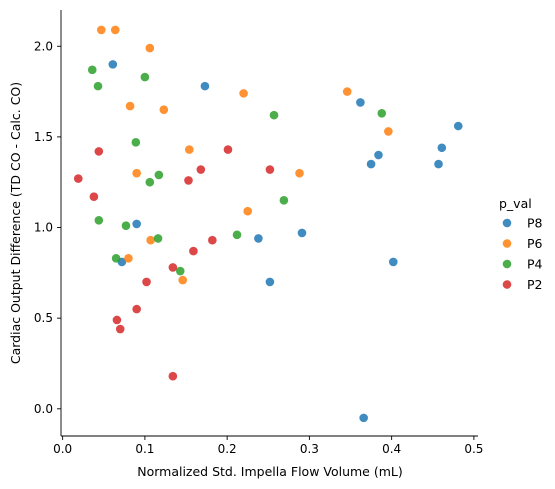 This screenshot has width=555, height=489. What do you see at coordinates (391, 449) in the screenshot?
I see `x-tick-label: 0.4` at bounding box center [391, 449].